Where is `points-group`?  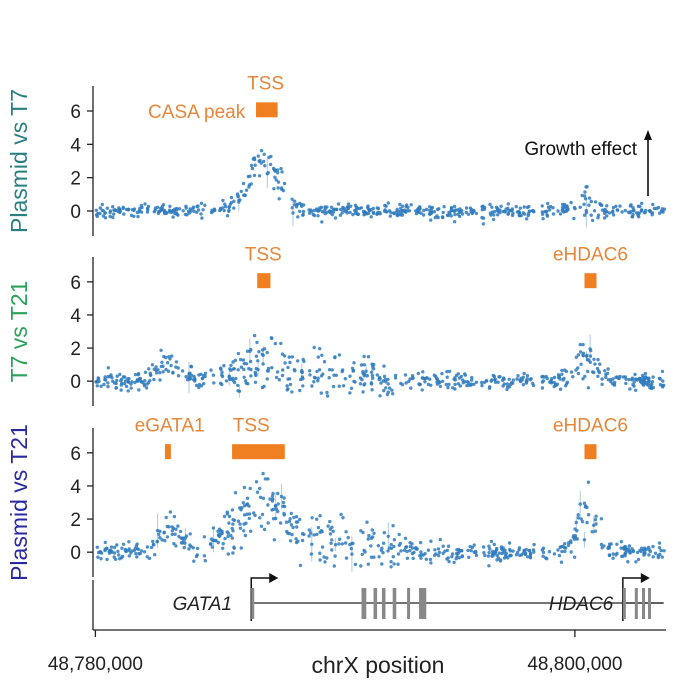
points-group is located at coordinates (380, 521).